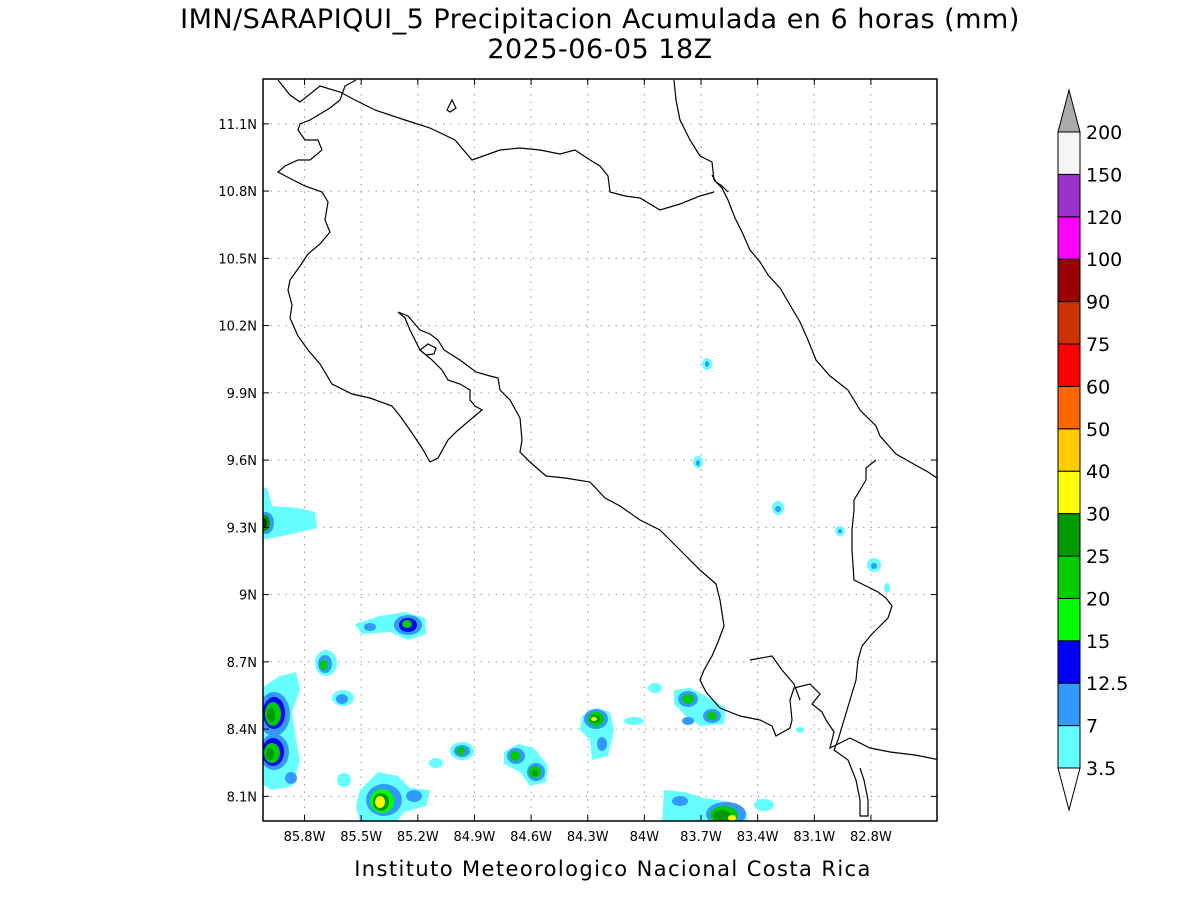 The height and width of the screenshot is (900, 1200). Describe the element at coordinates (1107, 684) in the screenshot. I see `colorbar-level-label: 12.5` at that location.